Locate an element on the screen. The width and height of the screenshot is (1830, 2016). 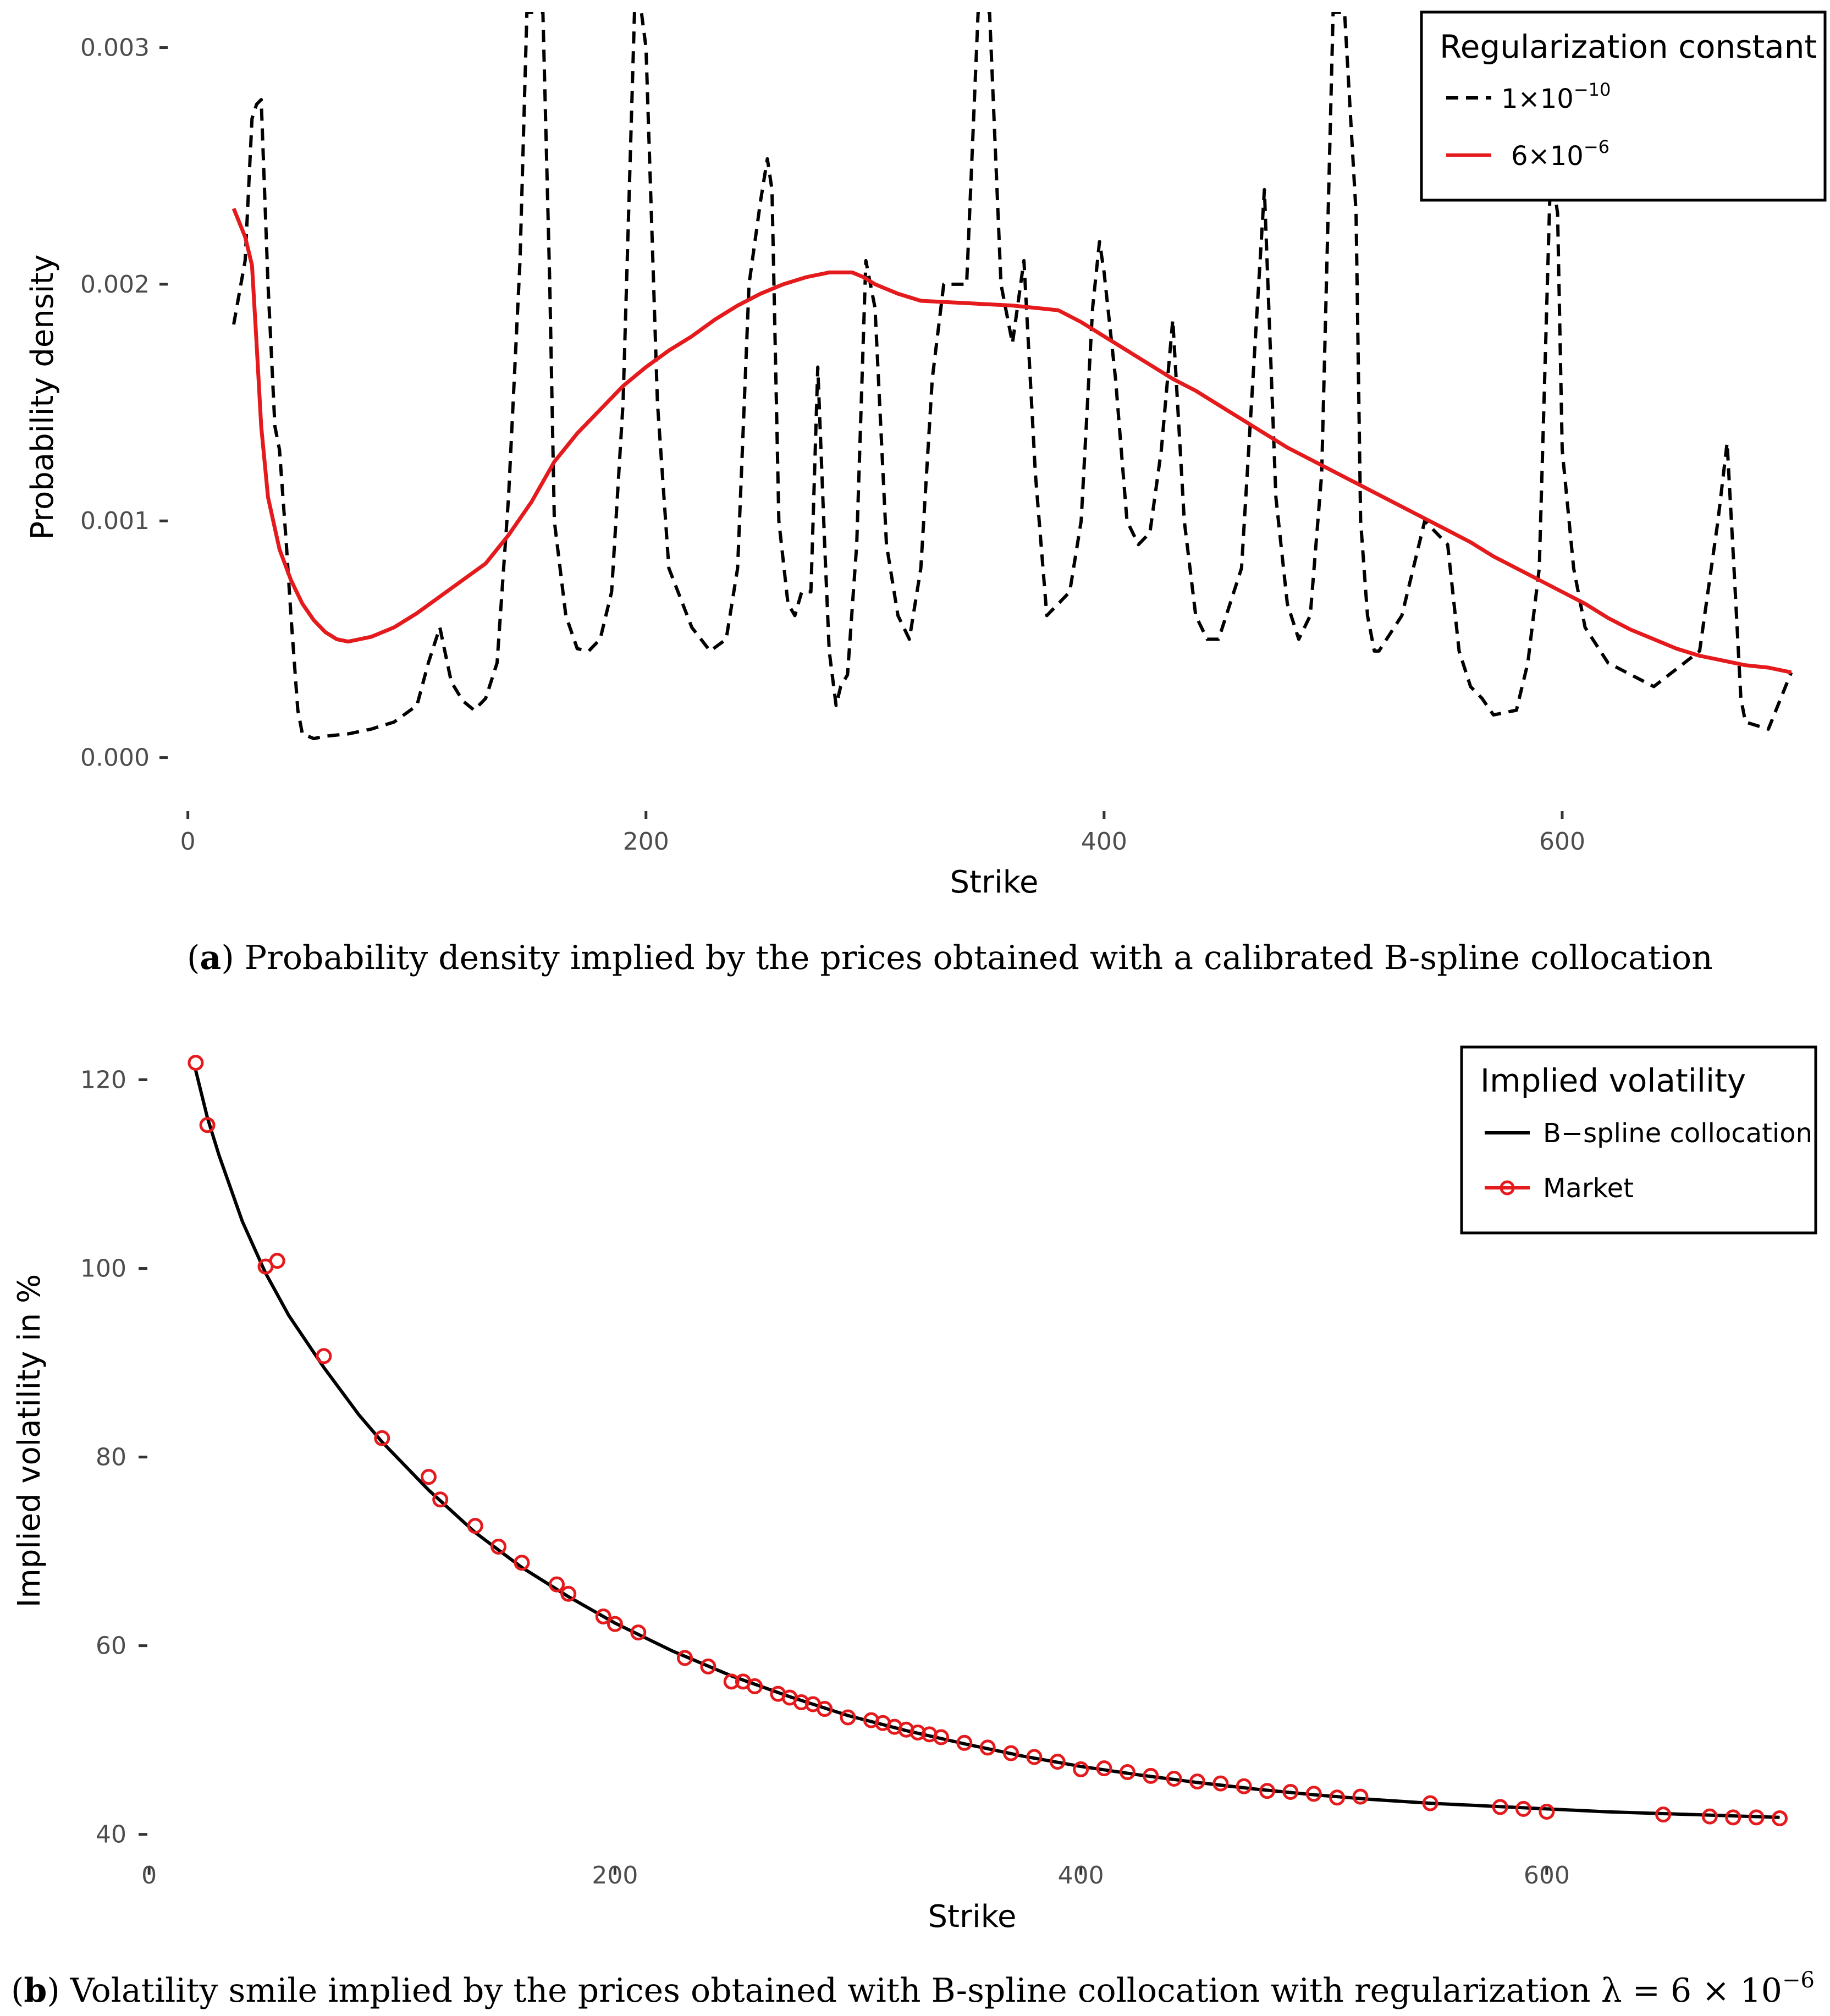
panel-b-x-tick-label: 200 is located at coordinates (615, 1875).